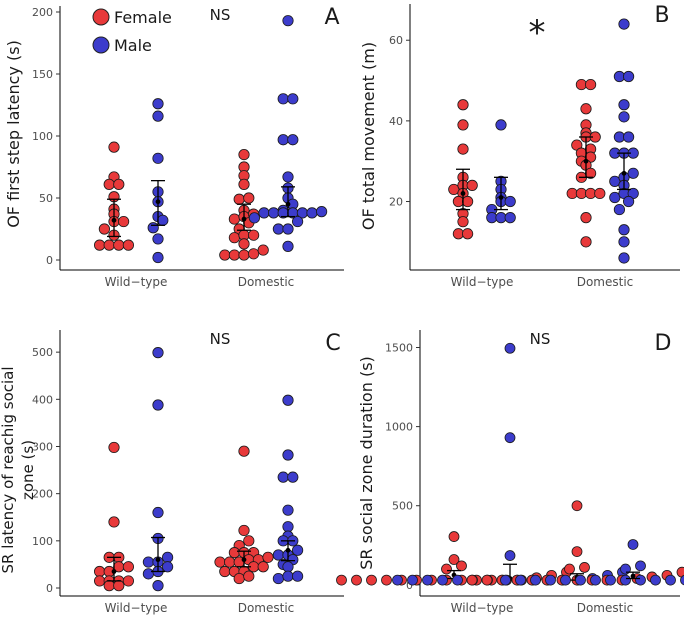 The image size is (684, 622). I want to click on y-tick-label: 100, so click(42, 541).